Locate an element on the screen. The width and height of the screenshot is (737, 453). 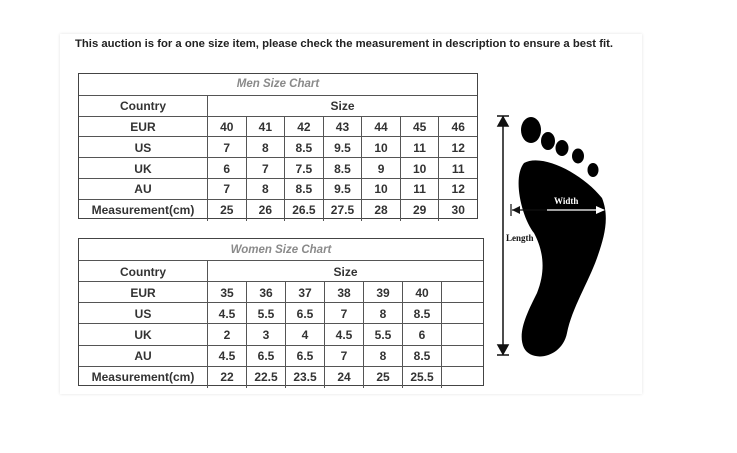
size-cell: 29 is located at coordinates (419, 210).